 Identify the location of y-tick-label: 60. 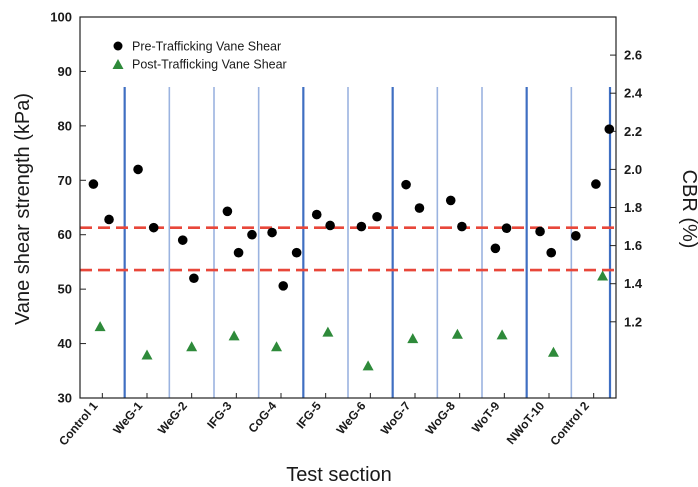
(65, 234).